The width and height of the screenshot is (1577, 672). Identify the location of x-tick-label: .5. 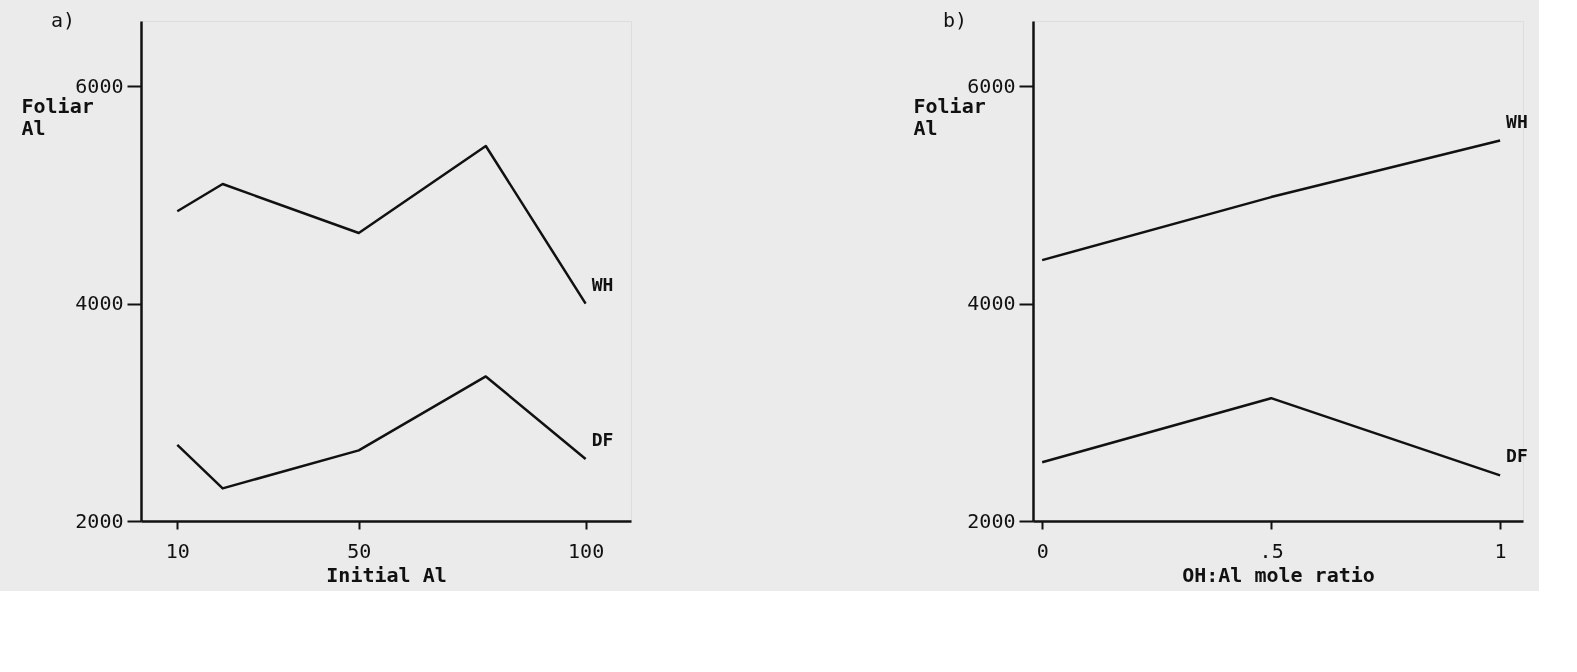
(1271, 550).